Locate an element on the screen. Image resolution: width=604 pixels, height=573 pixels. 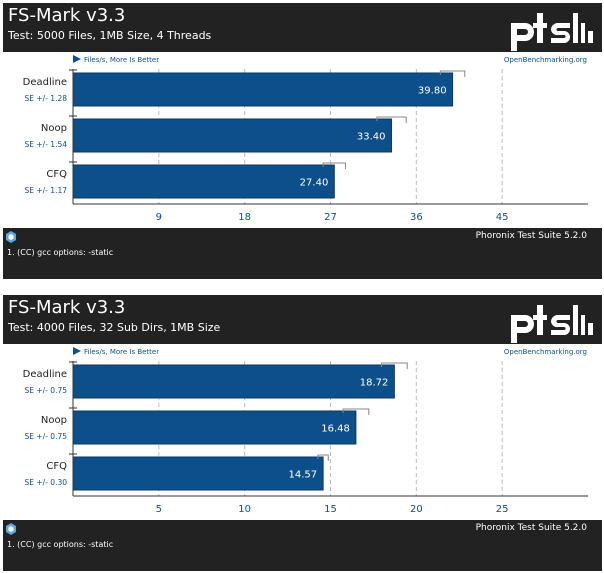
se-label: SE +/- 1.28 is located at coordinates (46, 98).